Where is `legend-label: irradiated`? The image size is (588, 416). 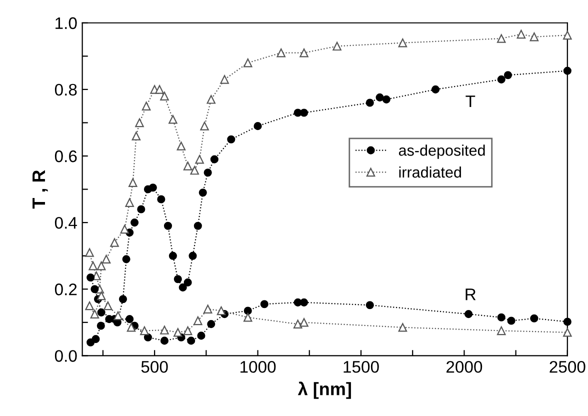 legend-label: irradiated is located at coordinates (430, 172).